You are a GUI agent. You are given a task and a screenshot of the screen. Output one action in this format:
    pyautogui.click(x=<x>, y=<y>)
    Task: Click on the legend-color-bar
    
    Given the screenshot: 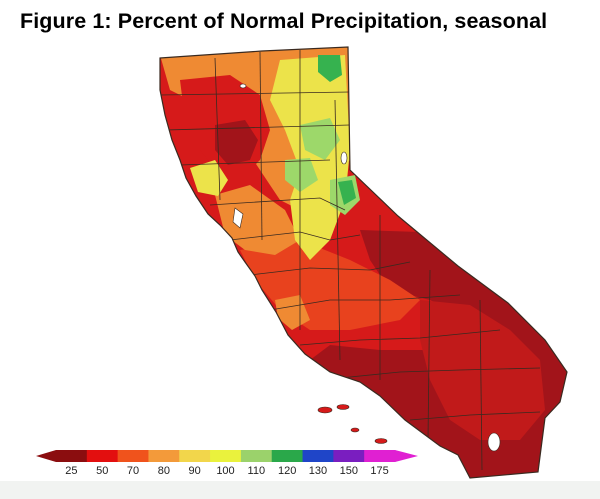 What is the action you would take?
    pyautogui.click(x=226, y=456)
    